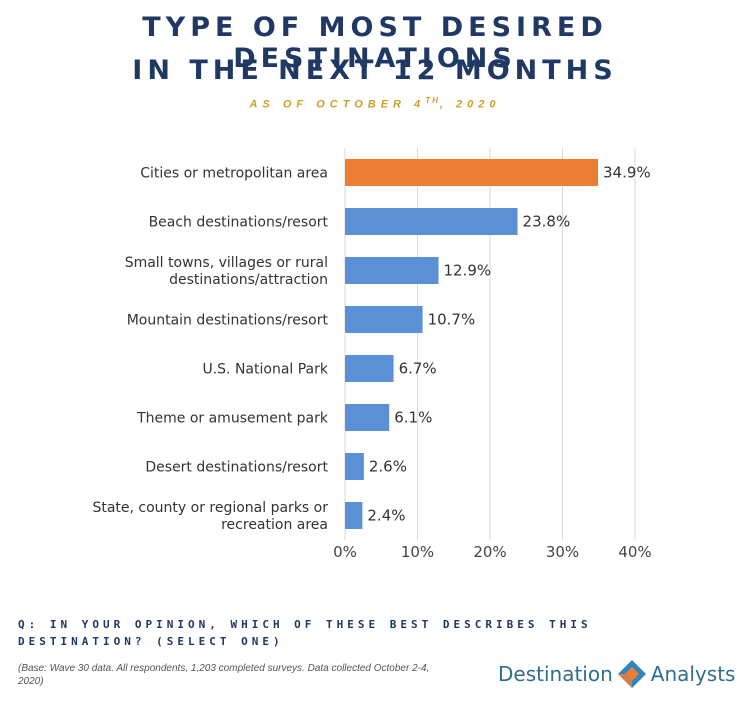 This screenshot has width=750, height=701. What do you see at coordinates (547, 222) in the screenshot?
I see `data-label: 23.8%` at bounding box center [547, 222].